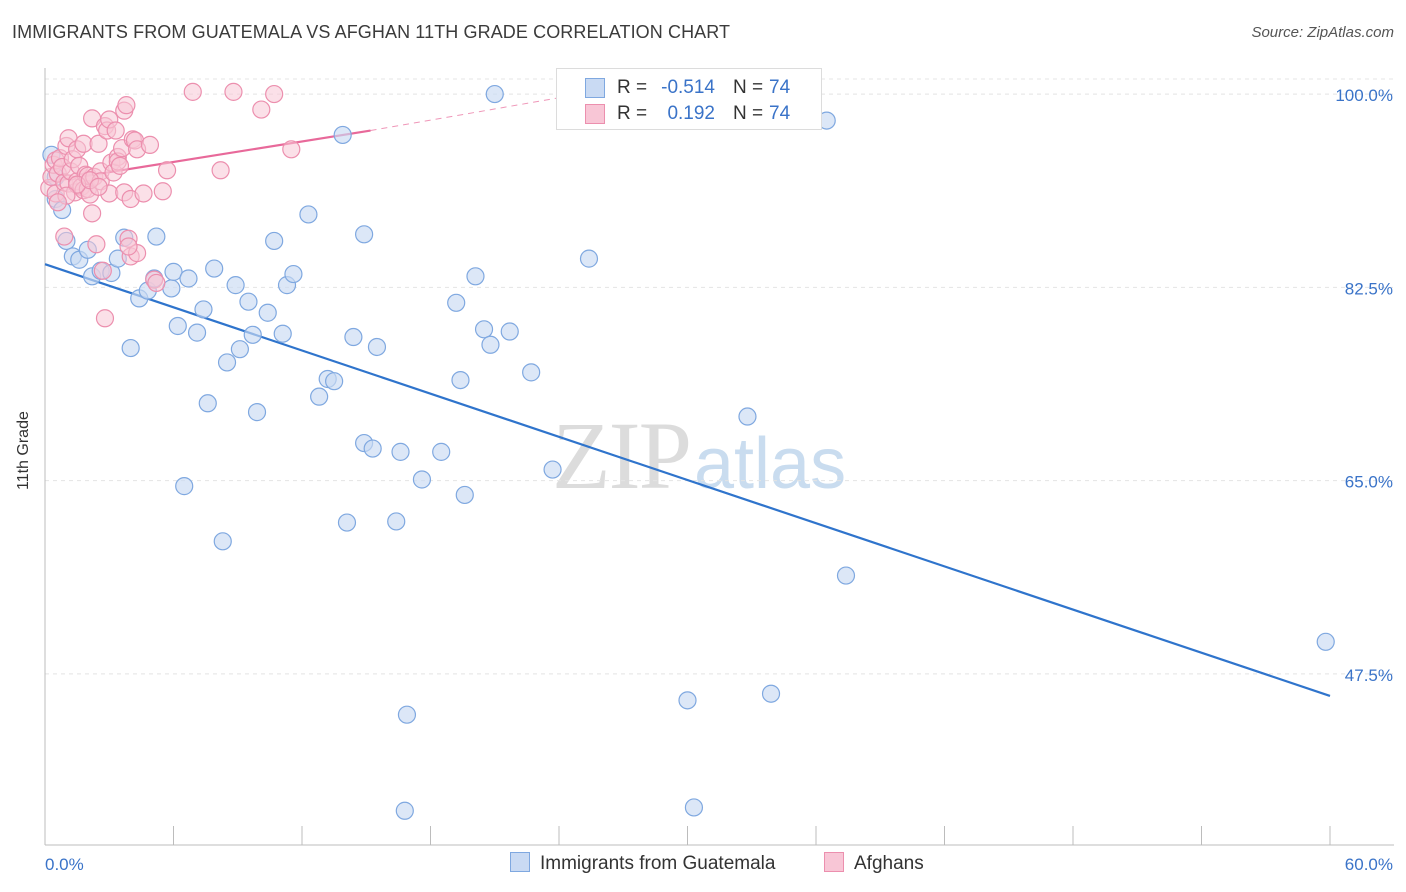  Describe the element at coordinates (1369, 675) in the screenshot. I see `y-tick-label: 47.5%` at that location.